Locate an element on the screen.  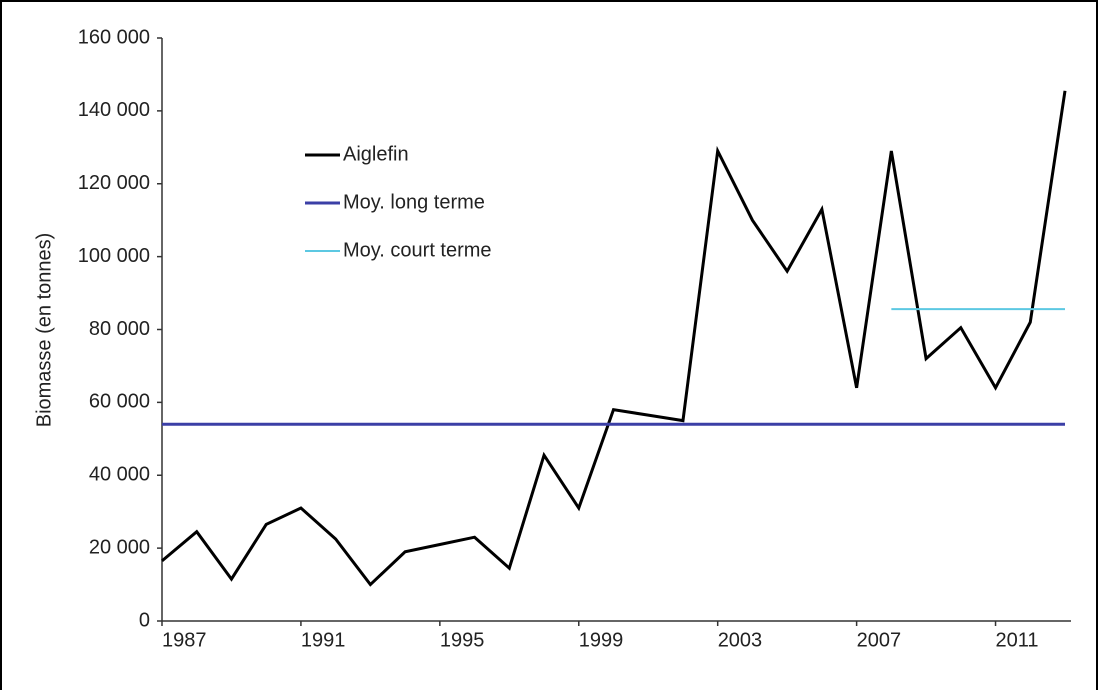
y-tick-label: 140 000 is located at coordinates (114, 110).